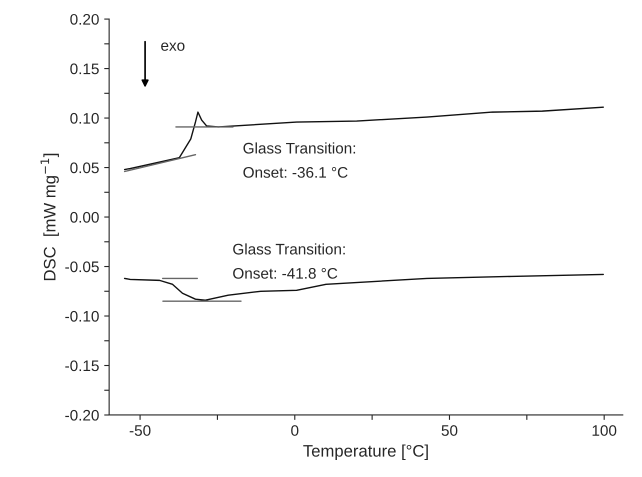 This screenshot has height=477, width=642. Describe the element at coordinates (172, 46) in the screenshot. I see `annotation: exo` at that location.